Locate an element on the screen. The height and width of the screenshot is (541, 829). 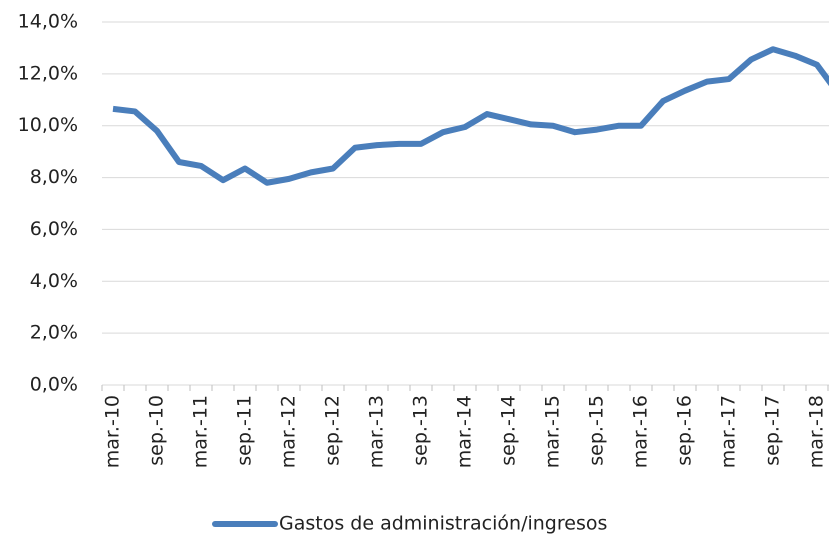
y-tick-label: 2,0% is located at coordinates (54, 333).